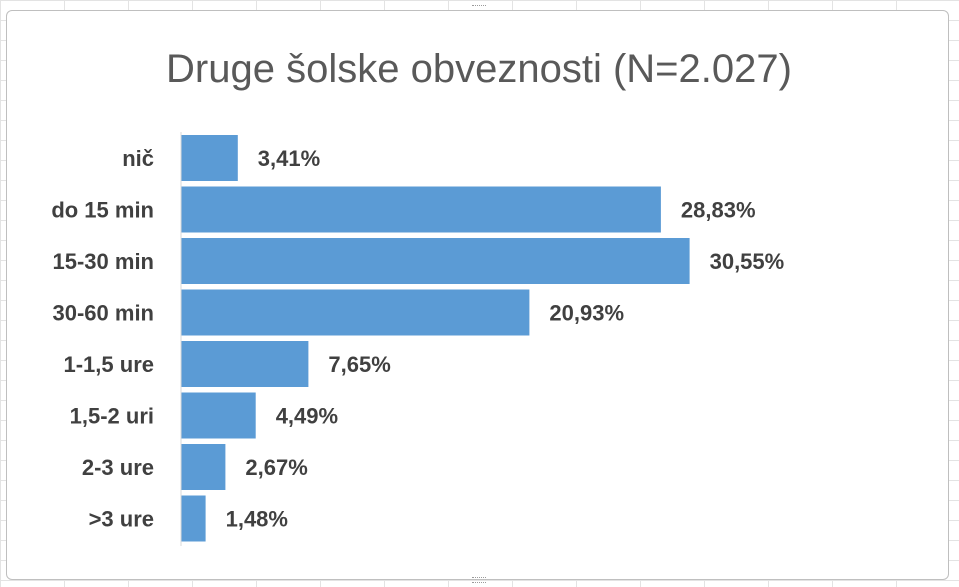 This screenshot has width=959, height=587. Describe the element at coordinates (359, 364) in the screenshot. I see `data-label-5: 7,65%` at that location.